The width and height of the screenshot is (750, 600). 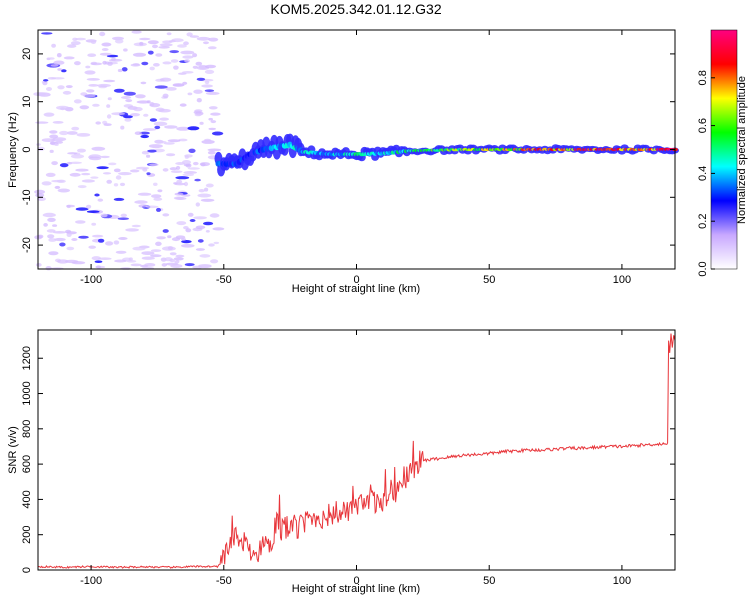 I want to click on snr-y-tick-label: 1200, so click(x=27, y=358).